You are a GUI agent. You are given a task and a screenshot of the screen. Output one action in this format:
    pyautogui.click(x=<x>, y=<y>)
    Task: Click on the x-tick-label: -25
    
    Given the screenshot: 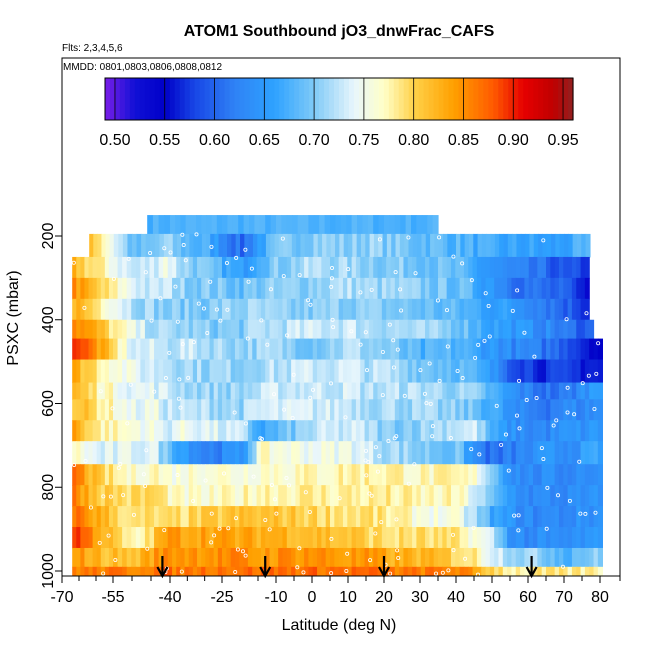 What is the action you would take?
    pyautogui.click(x=221, y=597)
    